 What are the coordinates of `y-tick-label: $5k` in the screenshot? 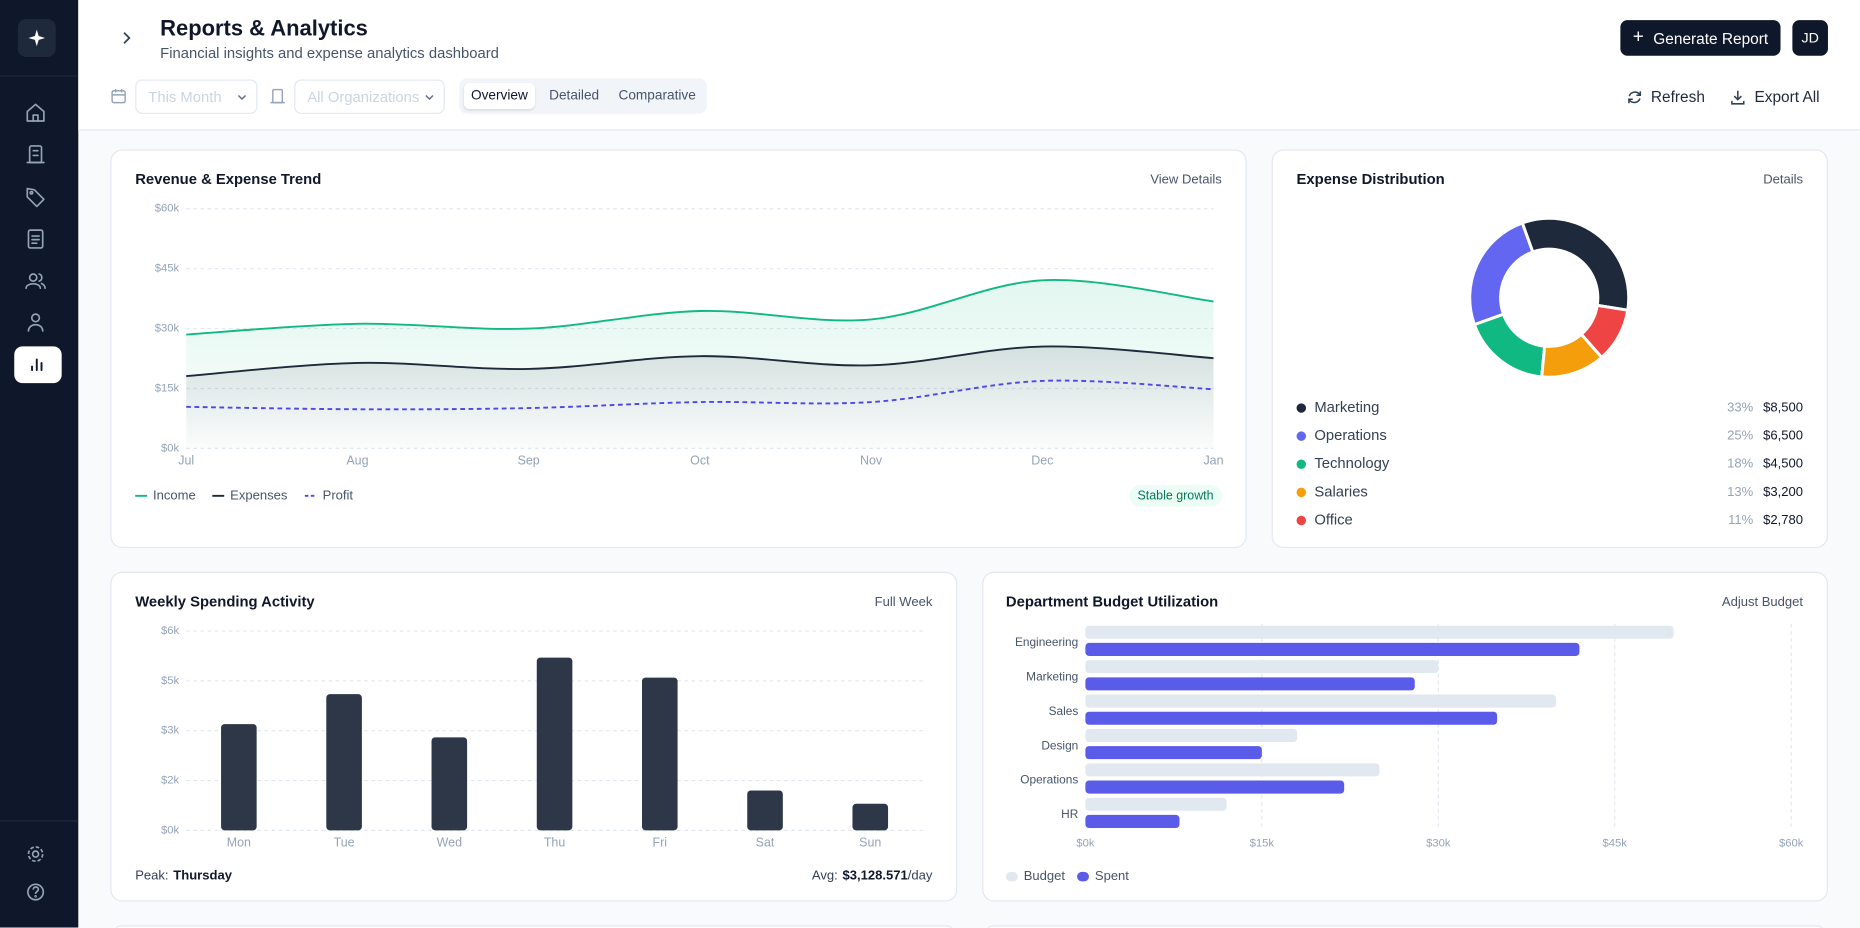 It's located at (170, 681).